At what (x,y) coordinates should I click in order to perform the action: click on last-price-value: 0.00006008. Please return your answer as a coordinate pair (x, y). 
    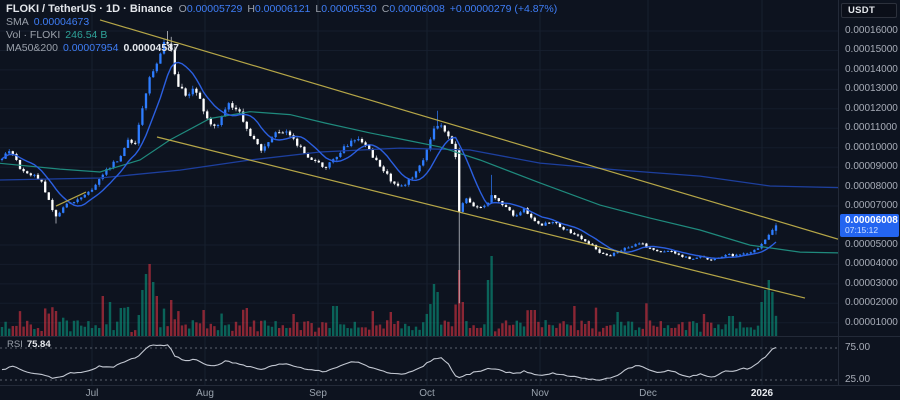
    Looking at the image, I should click on (871, 220).